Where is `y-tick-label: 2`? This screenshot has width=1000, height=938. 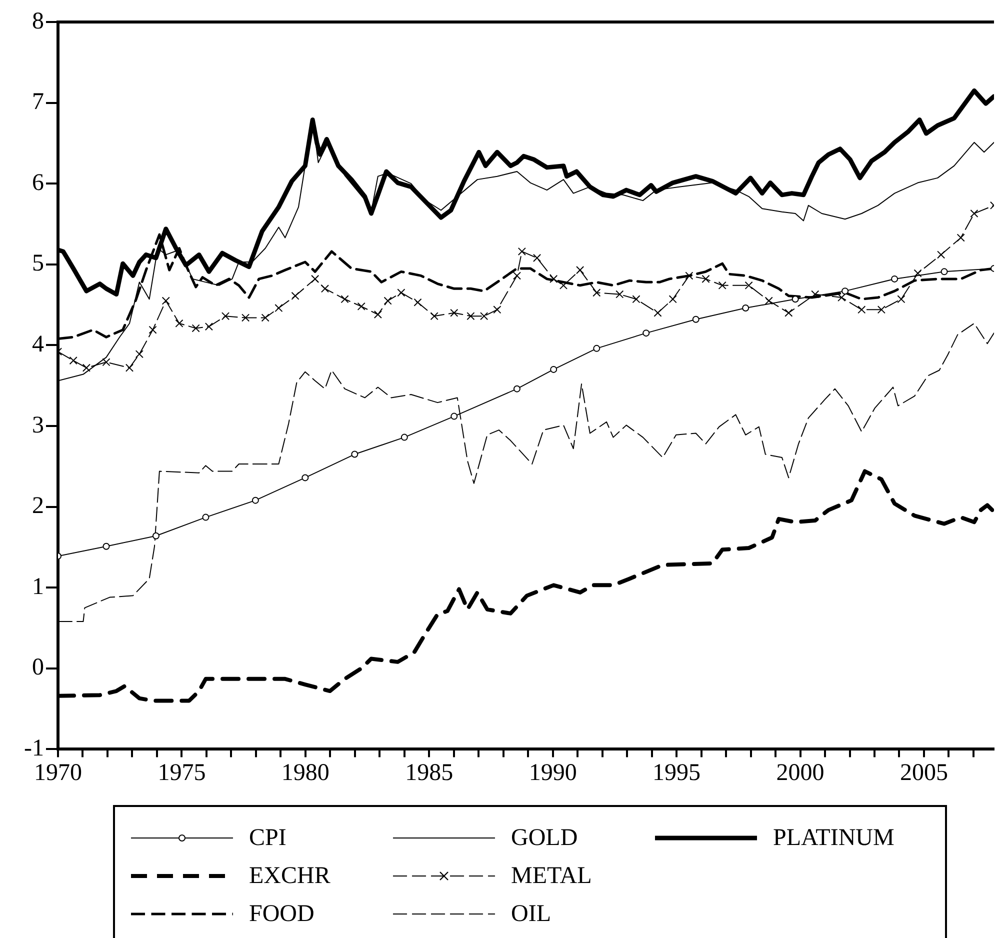
y-tick-label: 2 is located at coordinates (38, 506).